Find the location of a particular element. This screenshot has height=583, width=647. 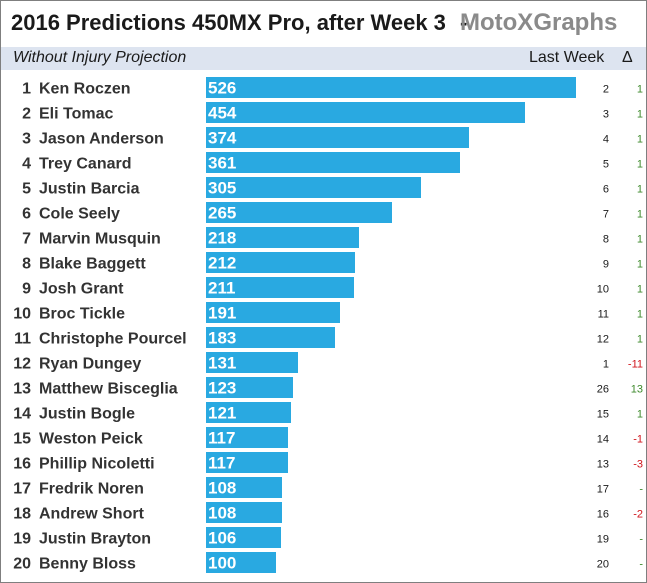

rider-name: Eli Tomac is located at coordinates (76, 114).